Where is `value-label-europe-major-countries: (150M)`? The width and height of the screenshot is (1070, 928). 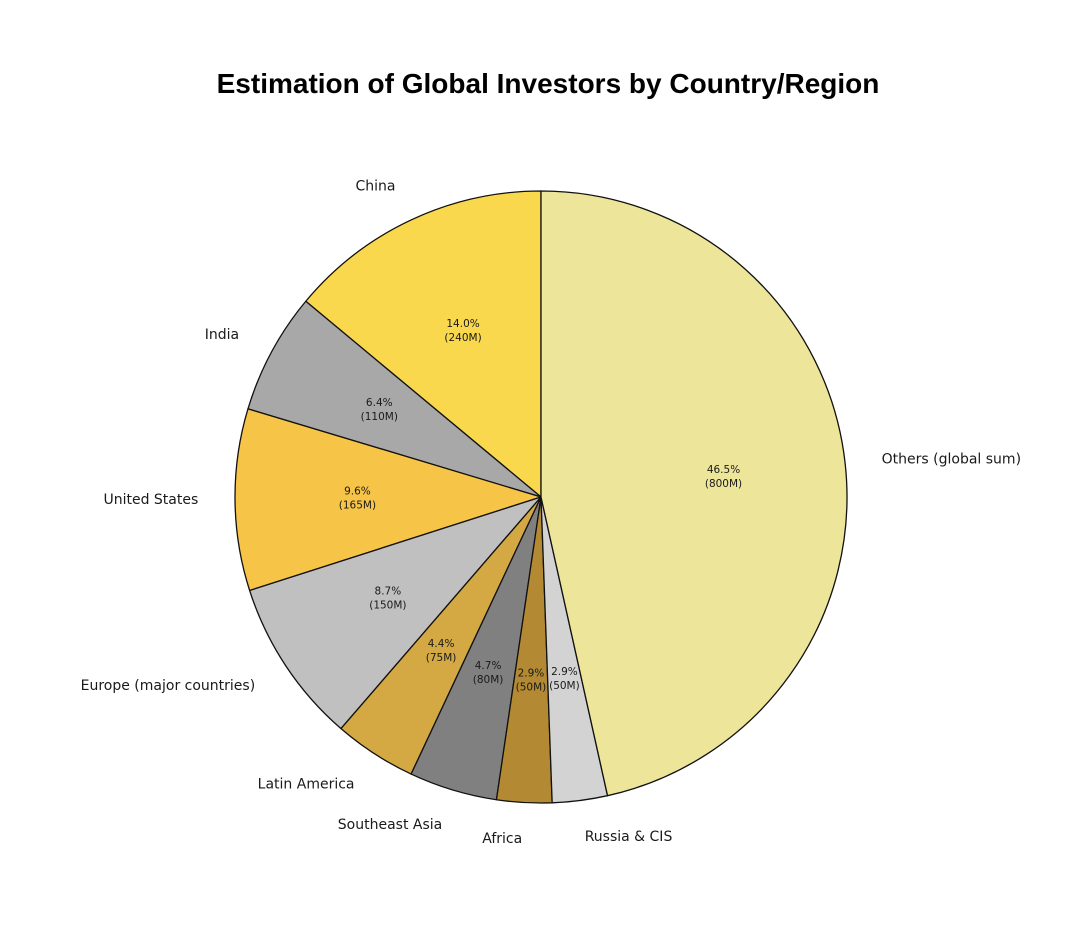 value-label-europe-major-countries: (150M) is located at coordinates (387, 605).